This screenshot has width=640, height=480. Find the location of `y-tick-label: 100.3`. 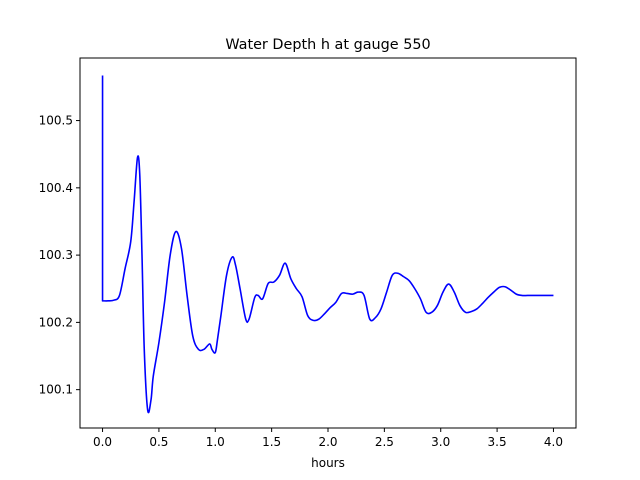

y-tick-label: 100.3 is located at coordinates (56, 255).